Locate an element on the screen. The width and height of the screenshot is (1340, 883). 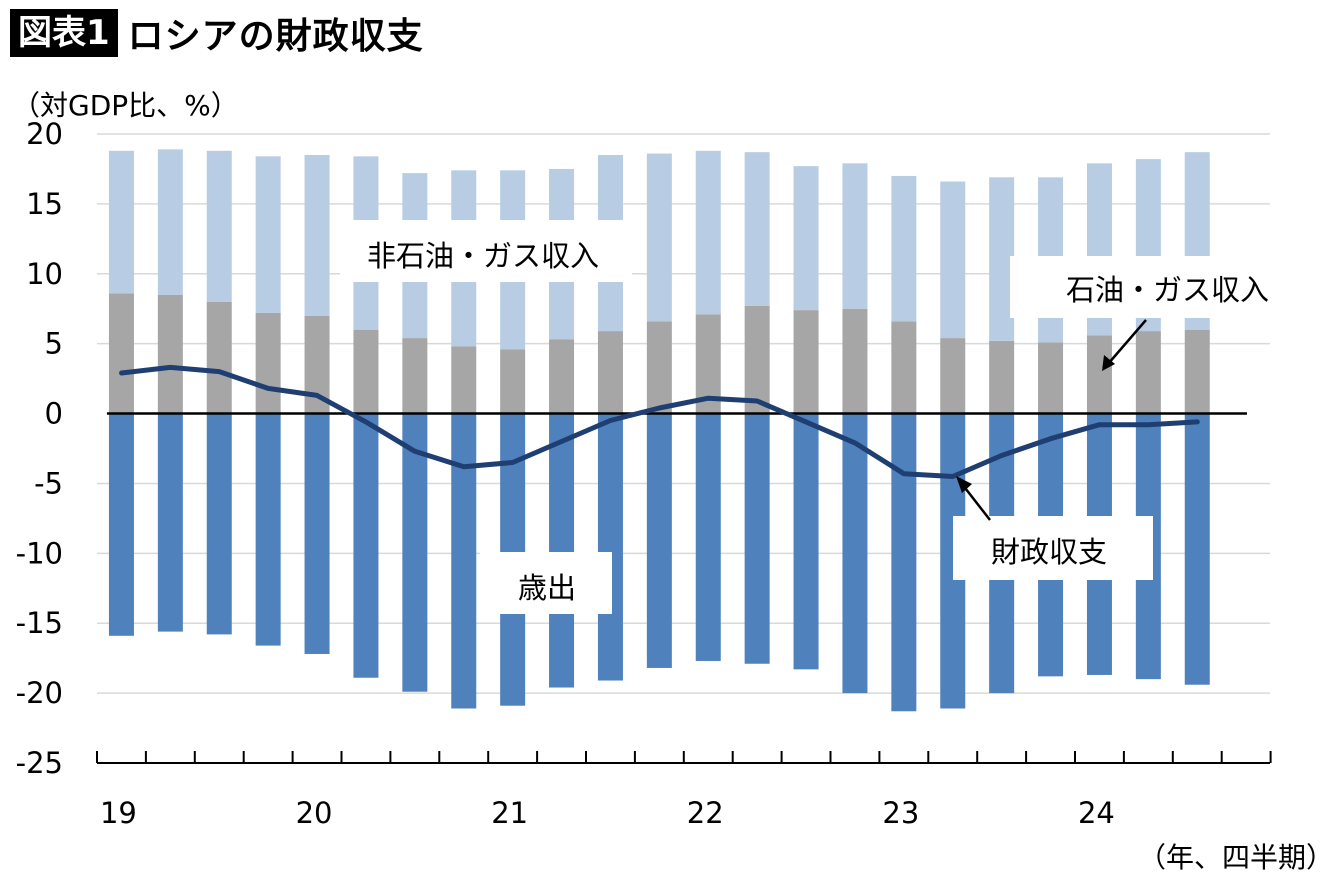
x-year-label: 23 is located at coordinates (900, 813).